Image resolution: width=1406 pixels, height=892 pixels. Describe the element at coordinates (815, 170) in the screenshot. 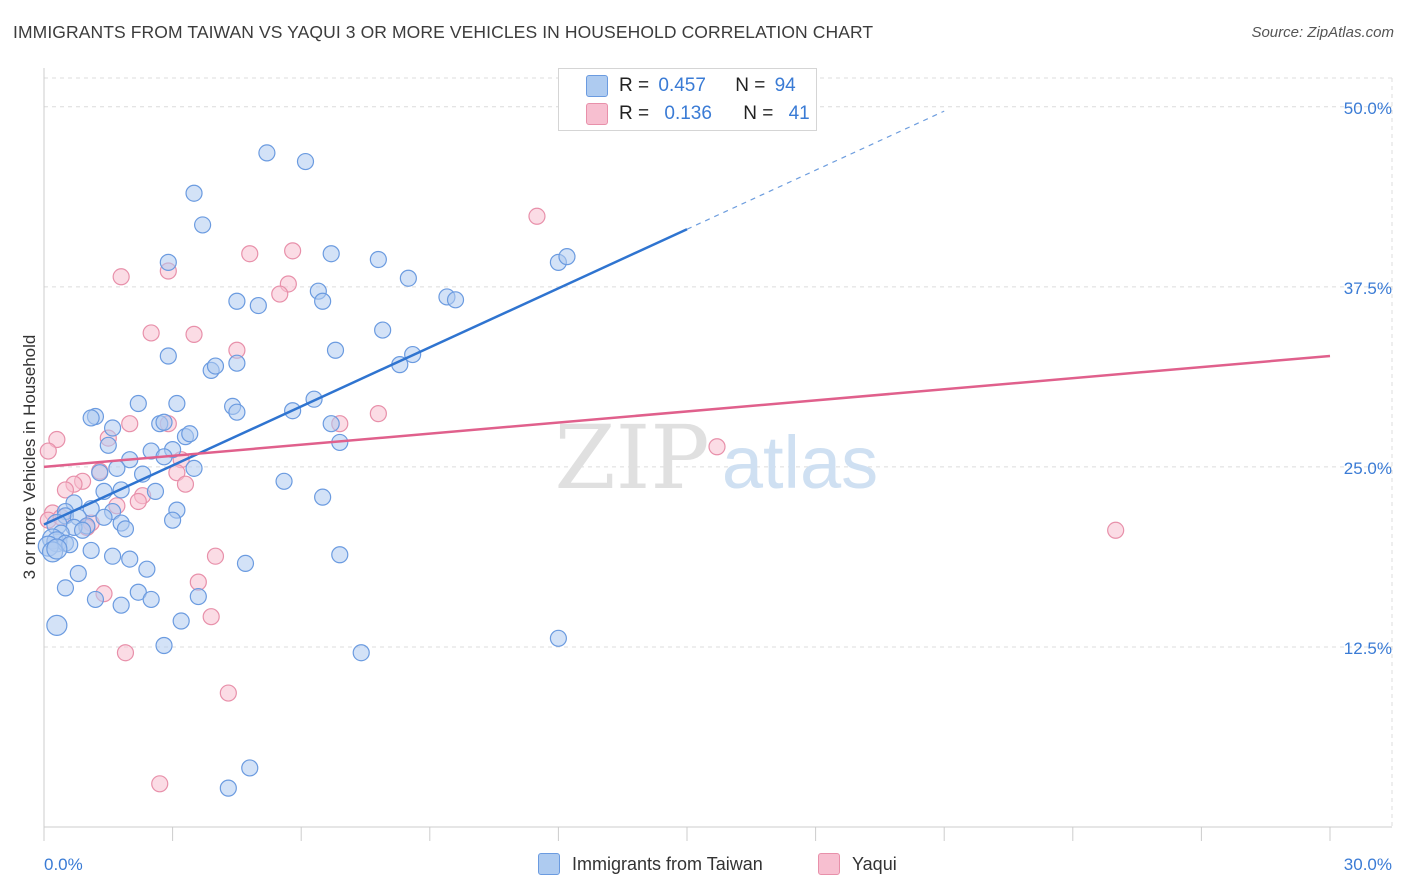

I see `trend-line-taiwan-extension` at that location.